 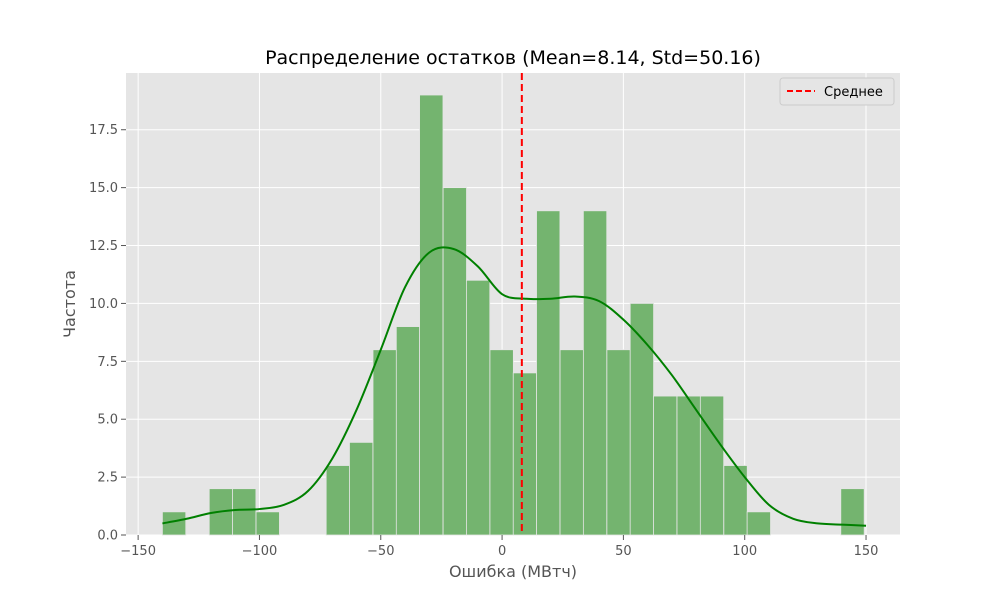 What do you see at coordinates (69, 304) in the screenshot?
I see `y-axis-label: Частота` at bounding box center [69, 304].